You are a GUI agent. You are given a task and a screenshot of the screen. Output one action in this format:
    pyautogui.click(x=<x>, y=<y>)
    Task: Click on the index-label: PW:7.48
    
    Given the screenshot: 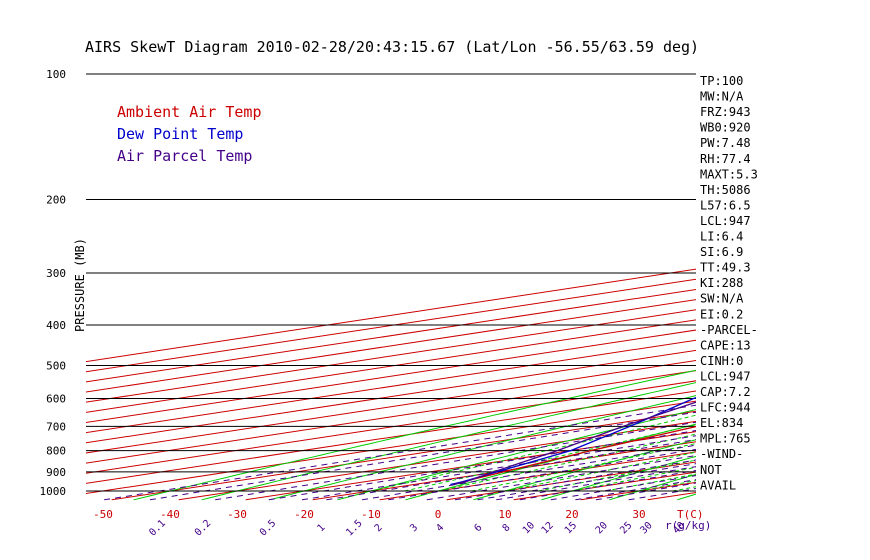 What is the action you would take?
    pyautogui.click(x=725, y=143)
    